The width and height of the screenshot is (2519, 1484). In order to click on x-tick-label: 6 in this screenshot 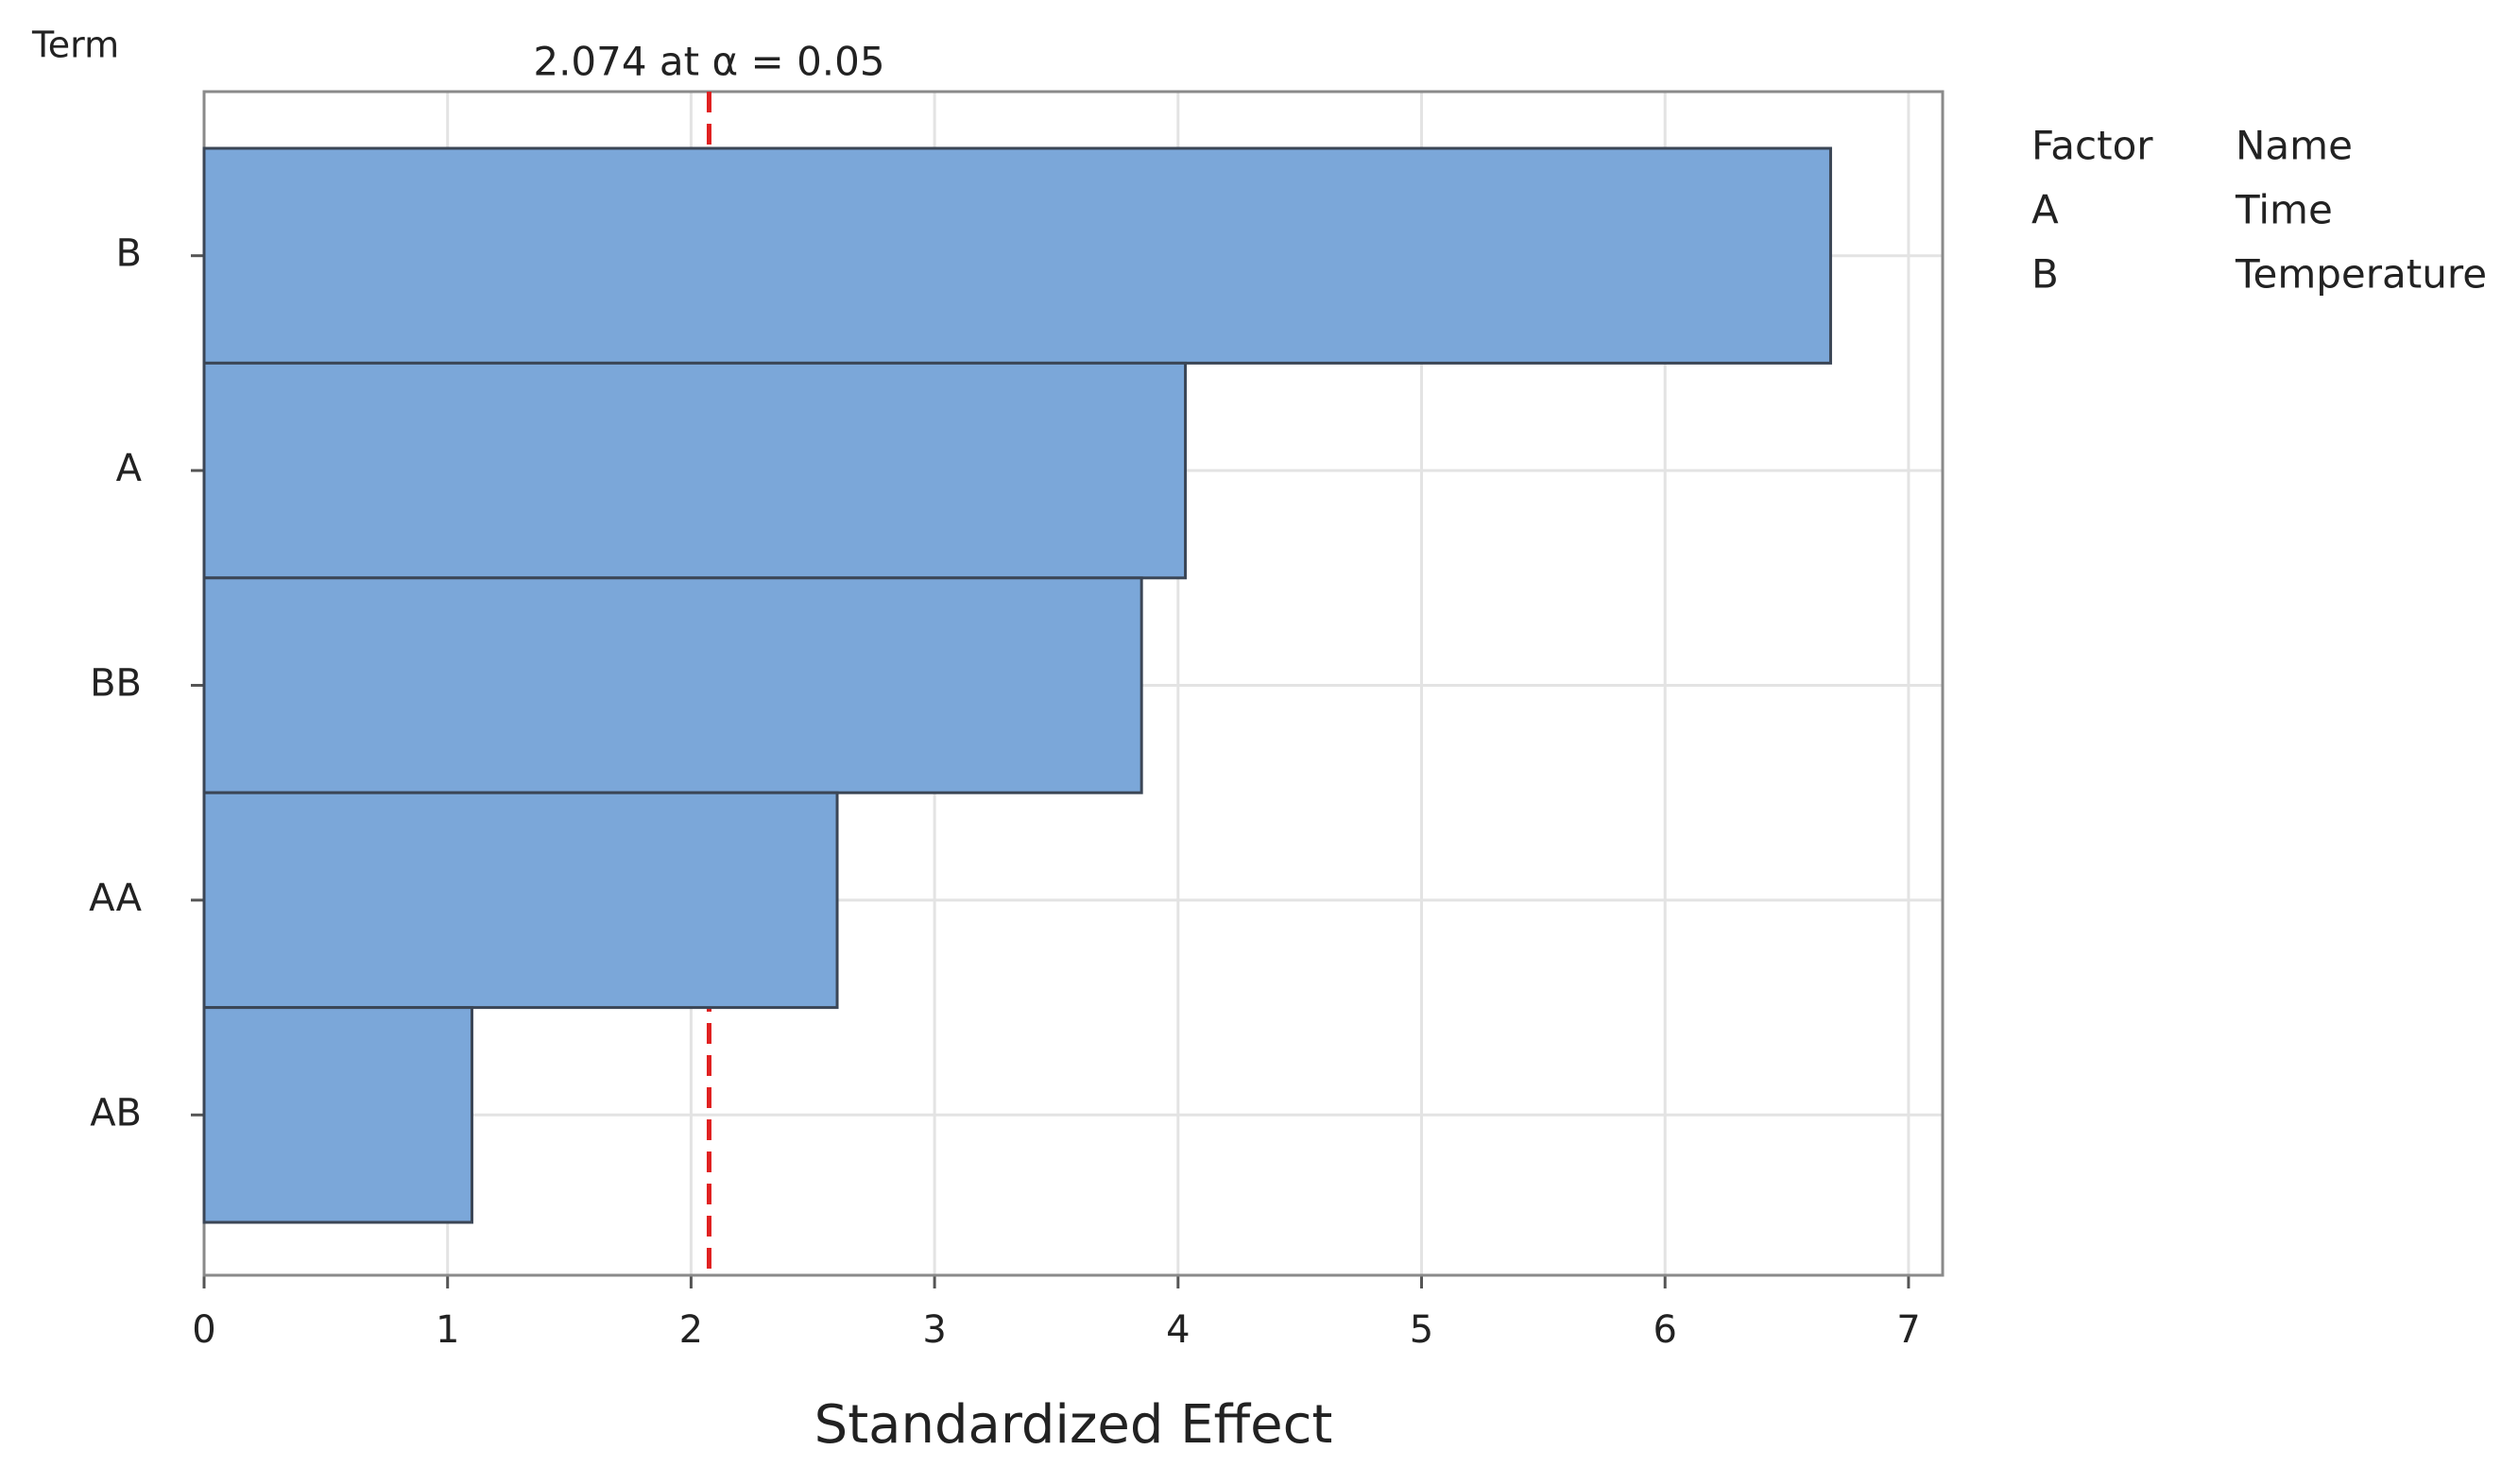, I will do `click(1664, 1330)`.